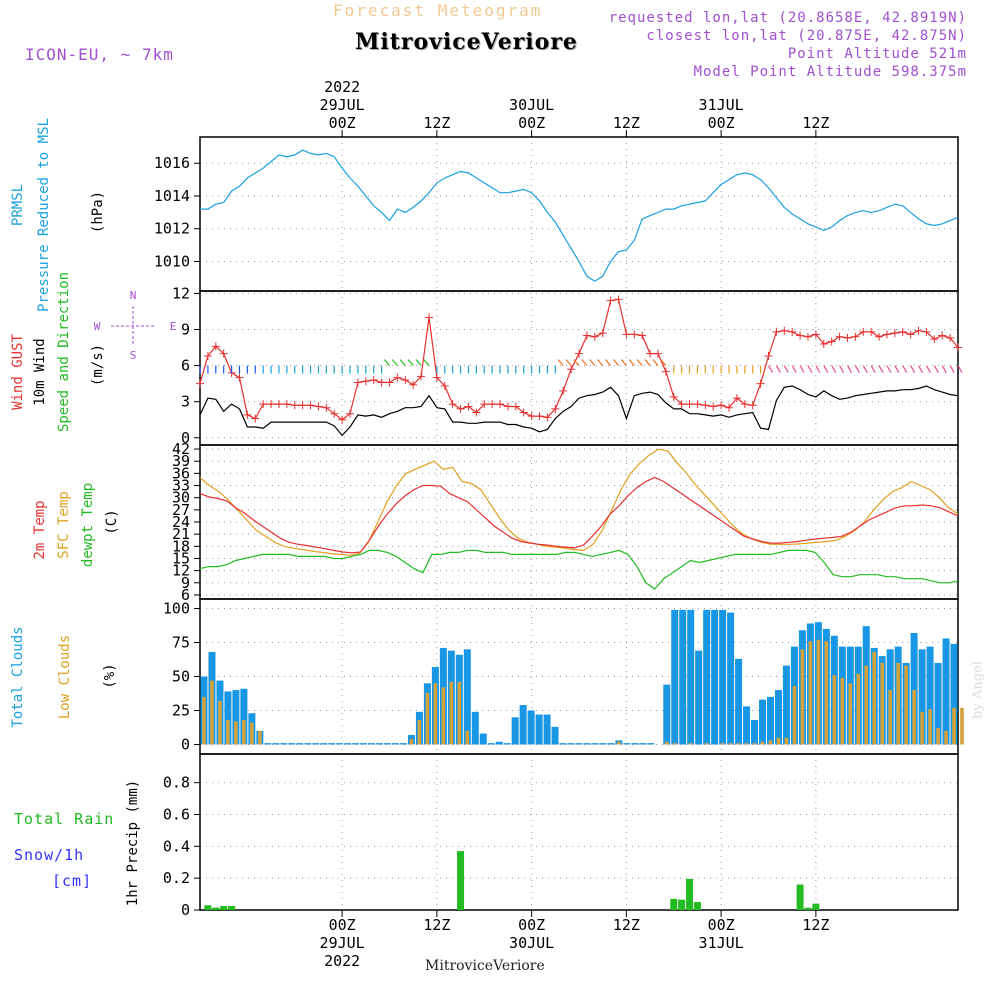 Image resolution: width=1000 pixels, height=1000 pixels. What do you see at coordinates (176, 846) in the screenshot?
I see `y-tick-label: 0.4` at bounding box center [176, 846].